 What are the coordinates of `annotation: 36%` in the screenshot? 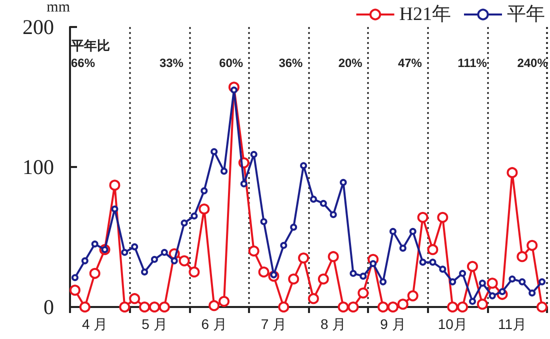 It's located at (291, 63).